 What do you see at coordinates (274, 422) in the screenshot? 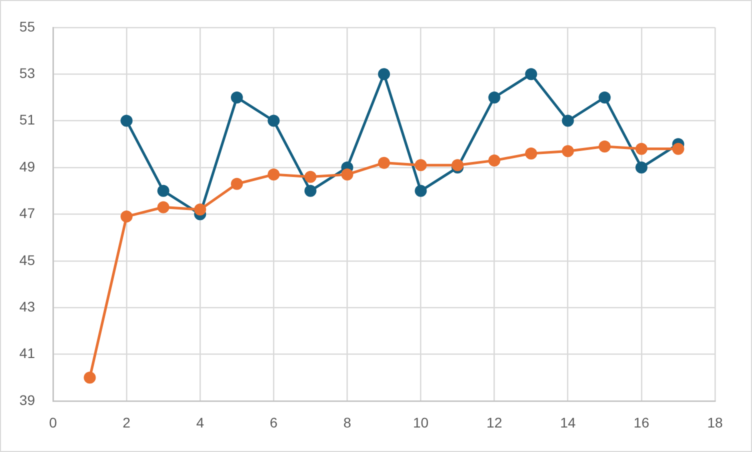
I see `x-tick-label: 6` at bounding box center [274, 422].